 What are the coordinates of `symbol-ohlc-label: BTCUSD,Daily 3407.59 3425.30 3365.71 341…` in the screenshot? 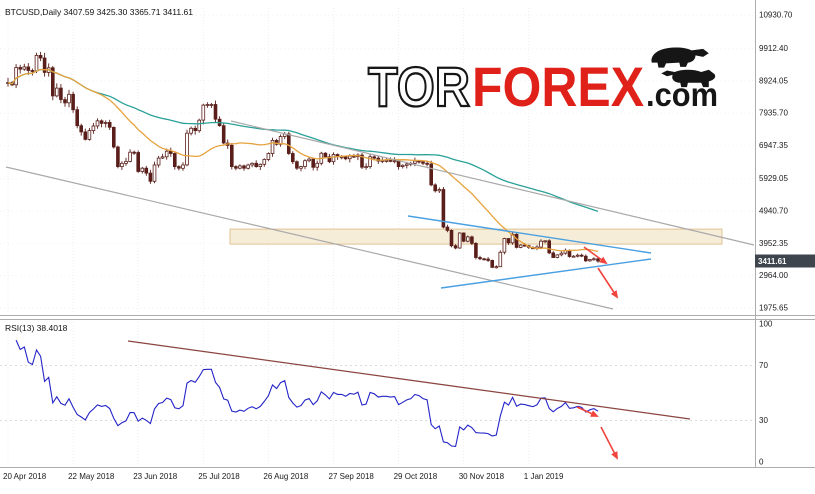 It's located at (99, 12).